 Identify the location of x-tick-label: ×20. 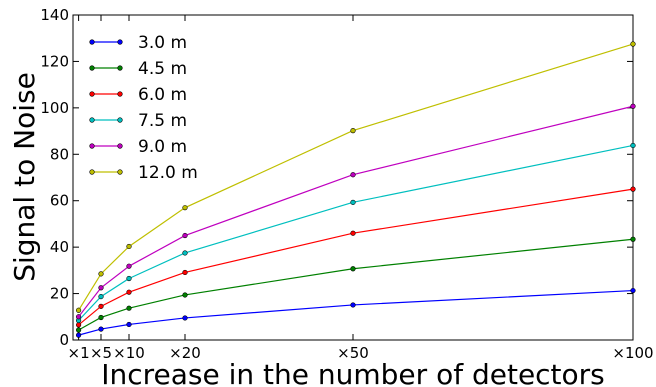
(185, 353).